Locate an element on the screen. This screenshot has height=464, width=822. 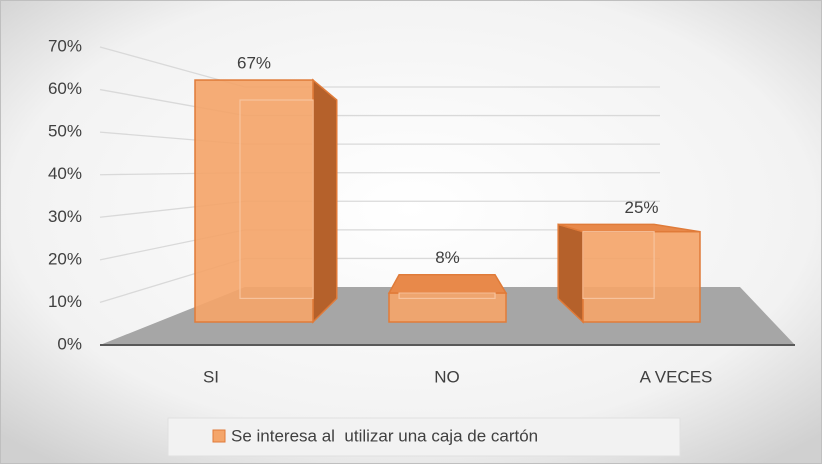
y-tick-label: 20% is located at coordinates (65, 258).